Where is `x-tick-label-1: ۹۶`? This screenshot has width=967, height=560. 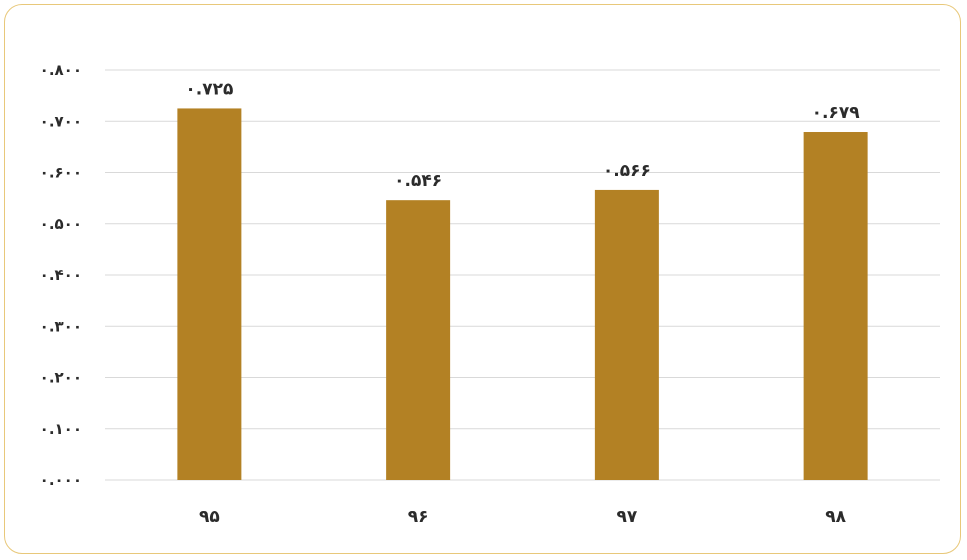
x-tick-label-1: ۹۶ is located at coordinates (418, 517).